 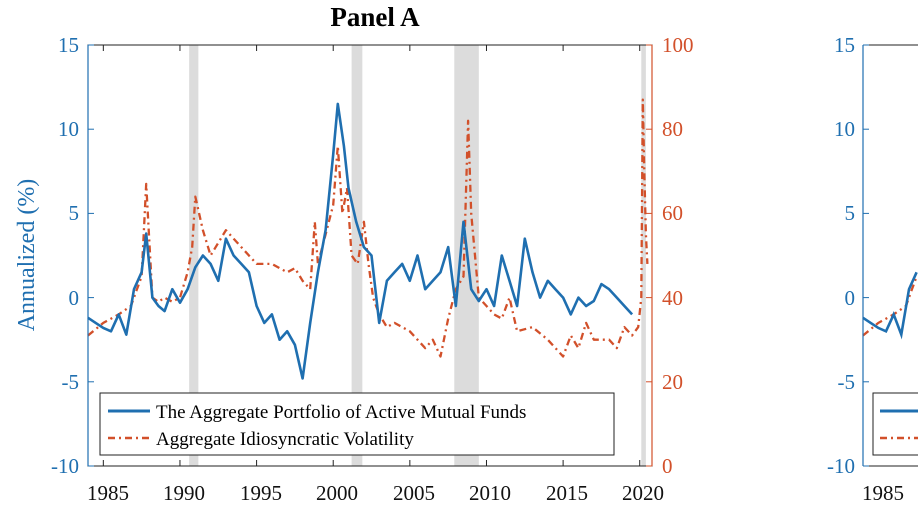 I want to click on panel-b-tick-marks, so click(x=866, y=255).